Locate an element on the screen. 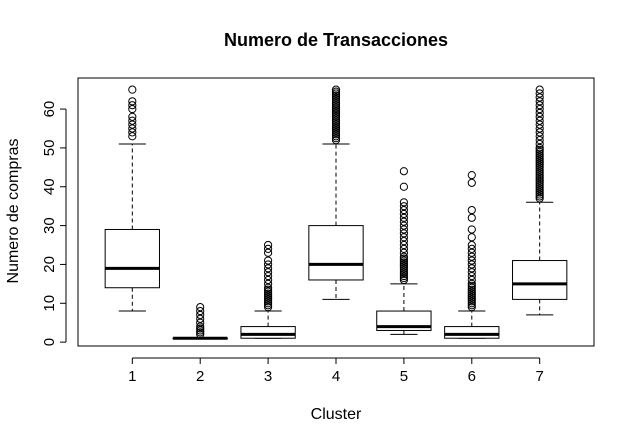  y-tick-label: 60 is located at coordinates (49, 109).